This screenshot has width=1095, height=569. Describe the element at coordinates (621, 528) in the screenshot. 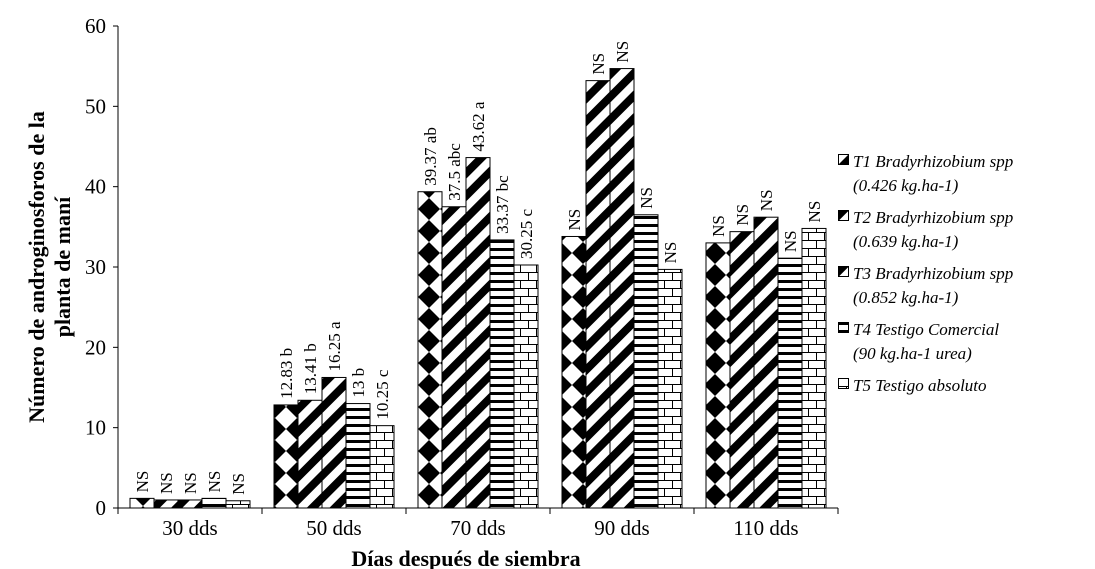

I see `x-category-label: 90 dds` at that location.